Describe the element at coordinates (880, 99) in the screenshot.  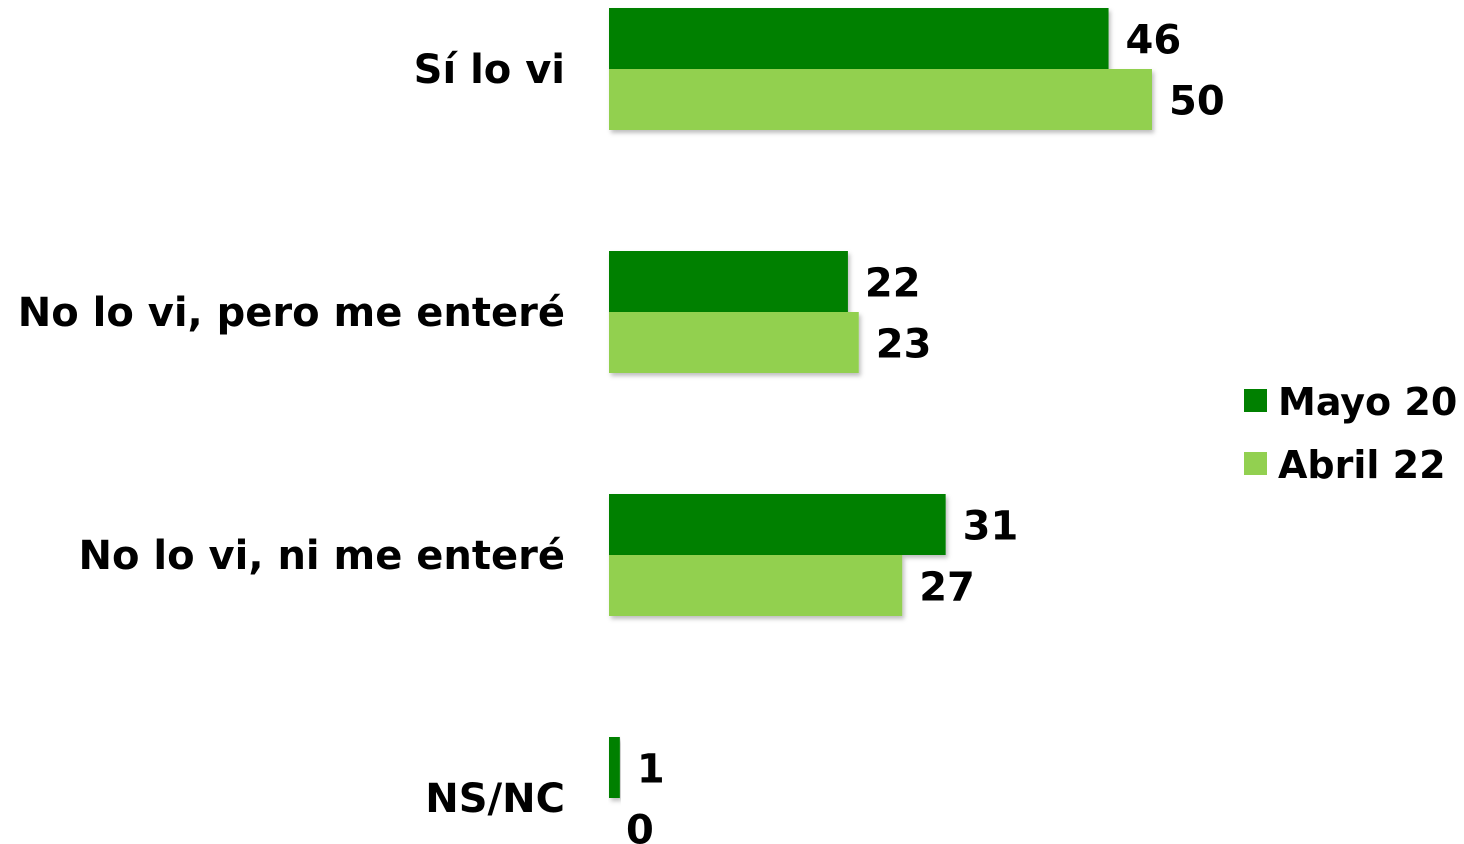
I see `bar-abril-22-si-lo-vi` at that location.